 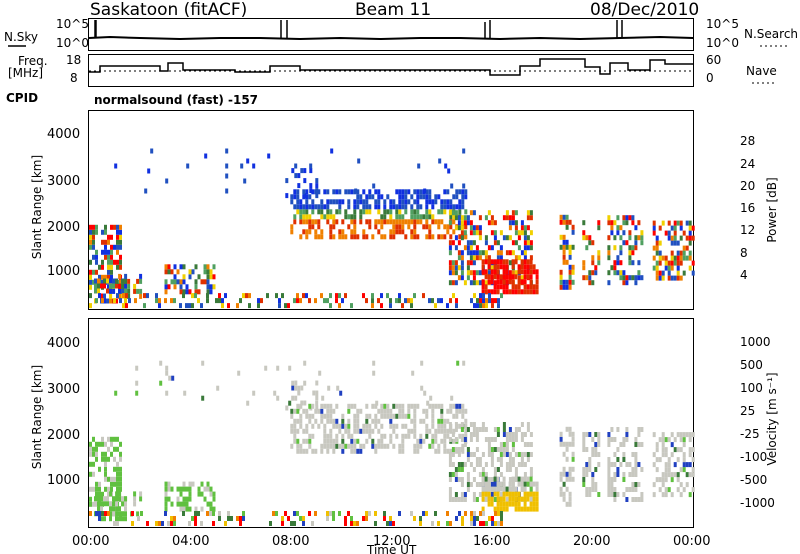 What do you see at coordinates (64, 271) in the screenshot?
I see `power-ytick-1000: 1000` at bounding box center [64, 271].